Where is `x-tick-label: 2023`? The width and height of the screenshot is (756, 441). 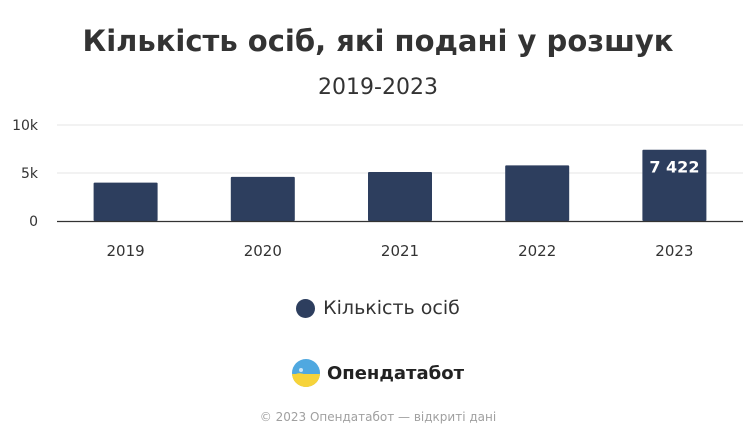 x-tick-label: 2023 is located at coordinates (674, 251).